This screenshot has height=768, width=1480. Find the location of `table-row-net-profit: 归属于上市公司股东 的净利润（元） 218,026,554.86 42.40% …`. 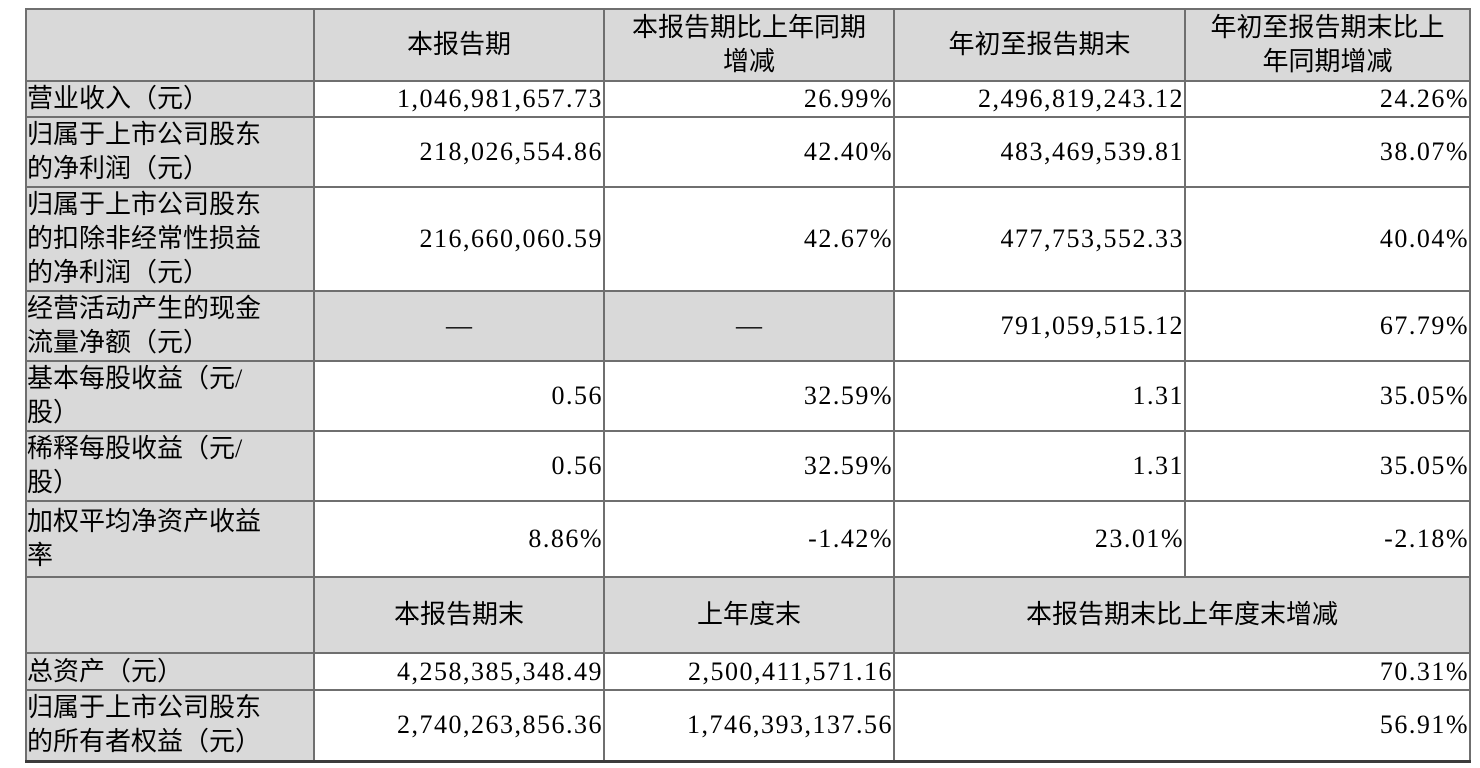

table-row-net-profit: 归属于上市公司股东 的净利润（元） 218,026,554.86 42.40% … is located at coordinates (748, 152).